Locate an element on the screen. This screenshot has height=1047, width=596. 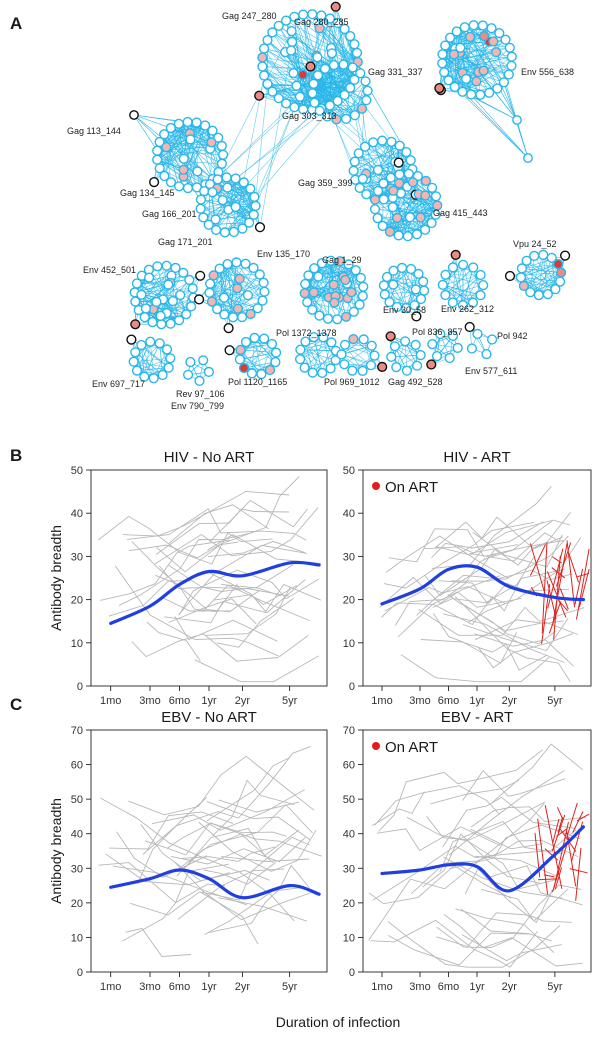
on-art-line is located at coordinates (582, 584).